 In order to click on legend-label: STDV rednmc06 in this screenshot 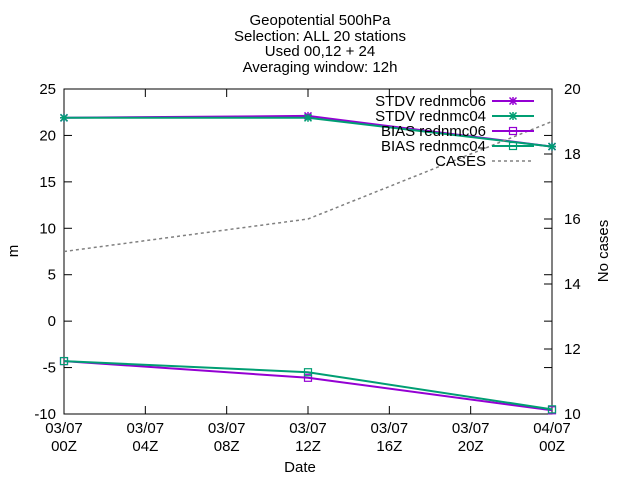, I will do `click(430, 101)`.